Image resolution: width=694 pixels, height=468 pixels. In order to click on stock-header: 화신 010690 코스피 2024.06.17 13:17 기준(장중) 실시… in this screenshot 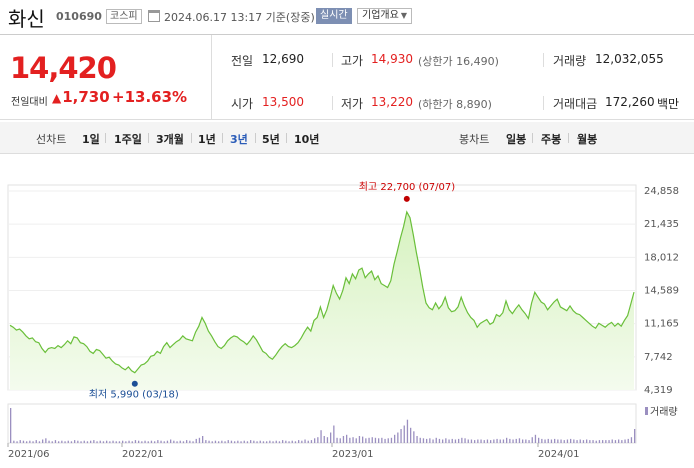, I will do `click(347, 17)`.